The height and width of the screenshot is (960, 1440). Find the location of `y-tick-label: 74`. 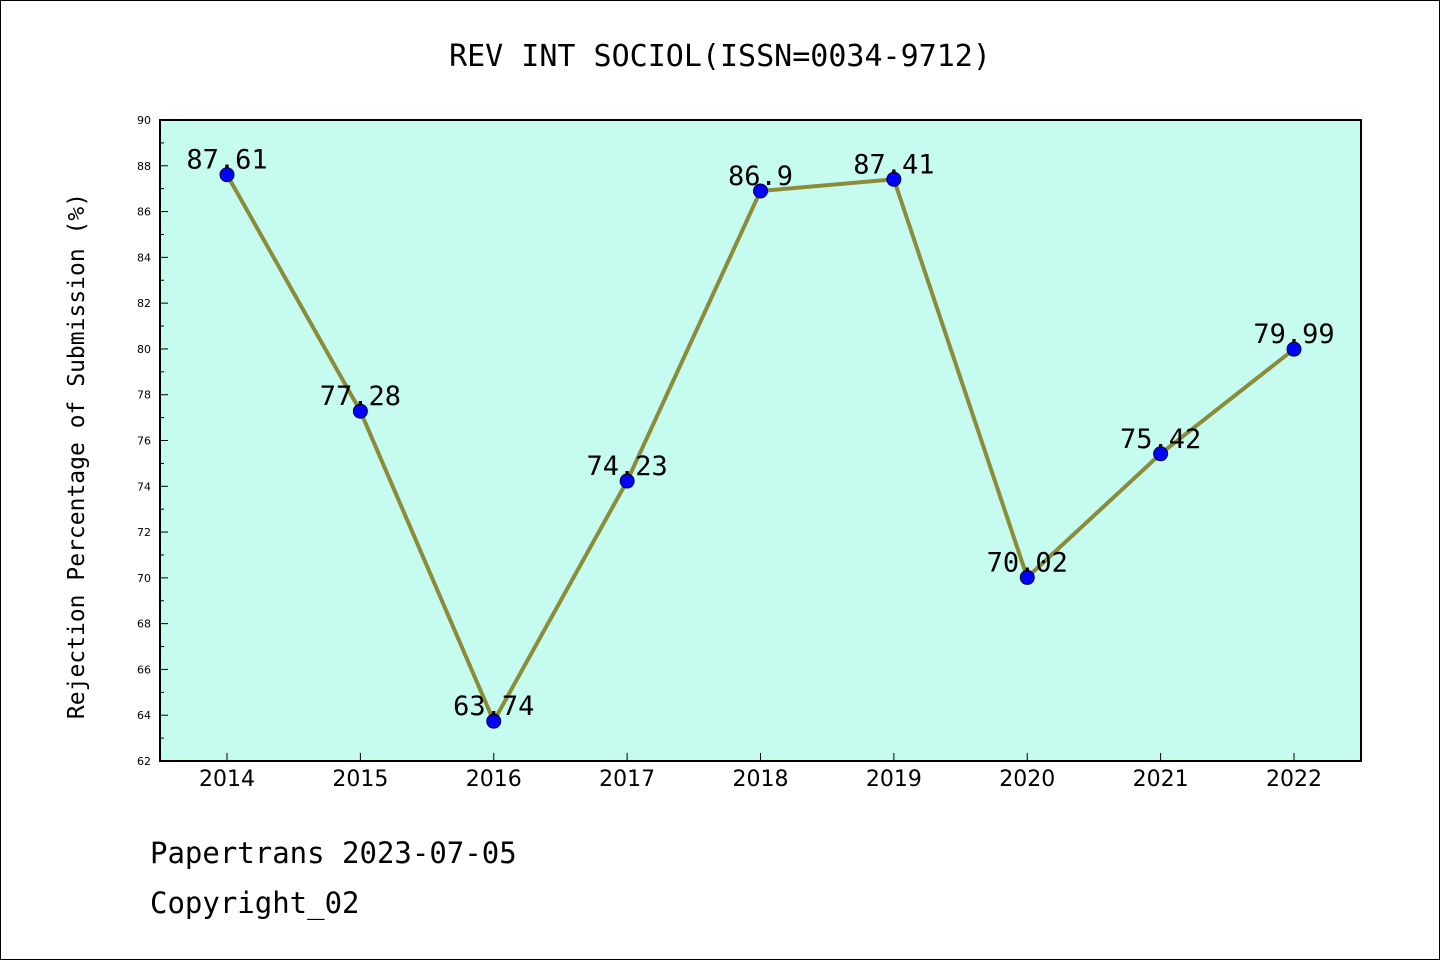

y-tick-label: 74 is located at coordinates (144, 486).